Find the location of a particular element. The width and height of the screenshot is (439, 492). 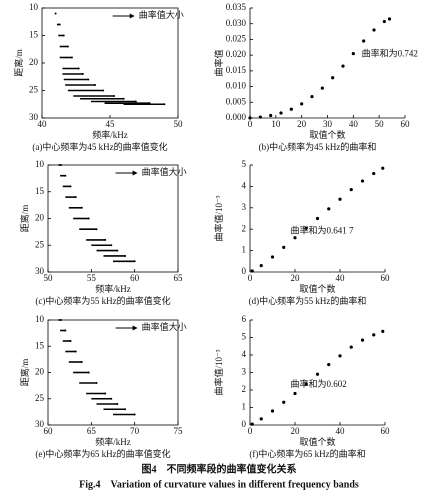

annotation: 曲率和为0.641 7 is located at coordinates (323, 229).